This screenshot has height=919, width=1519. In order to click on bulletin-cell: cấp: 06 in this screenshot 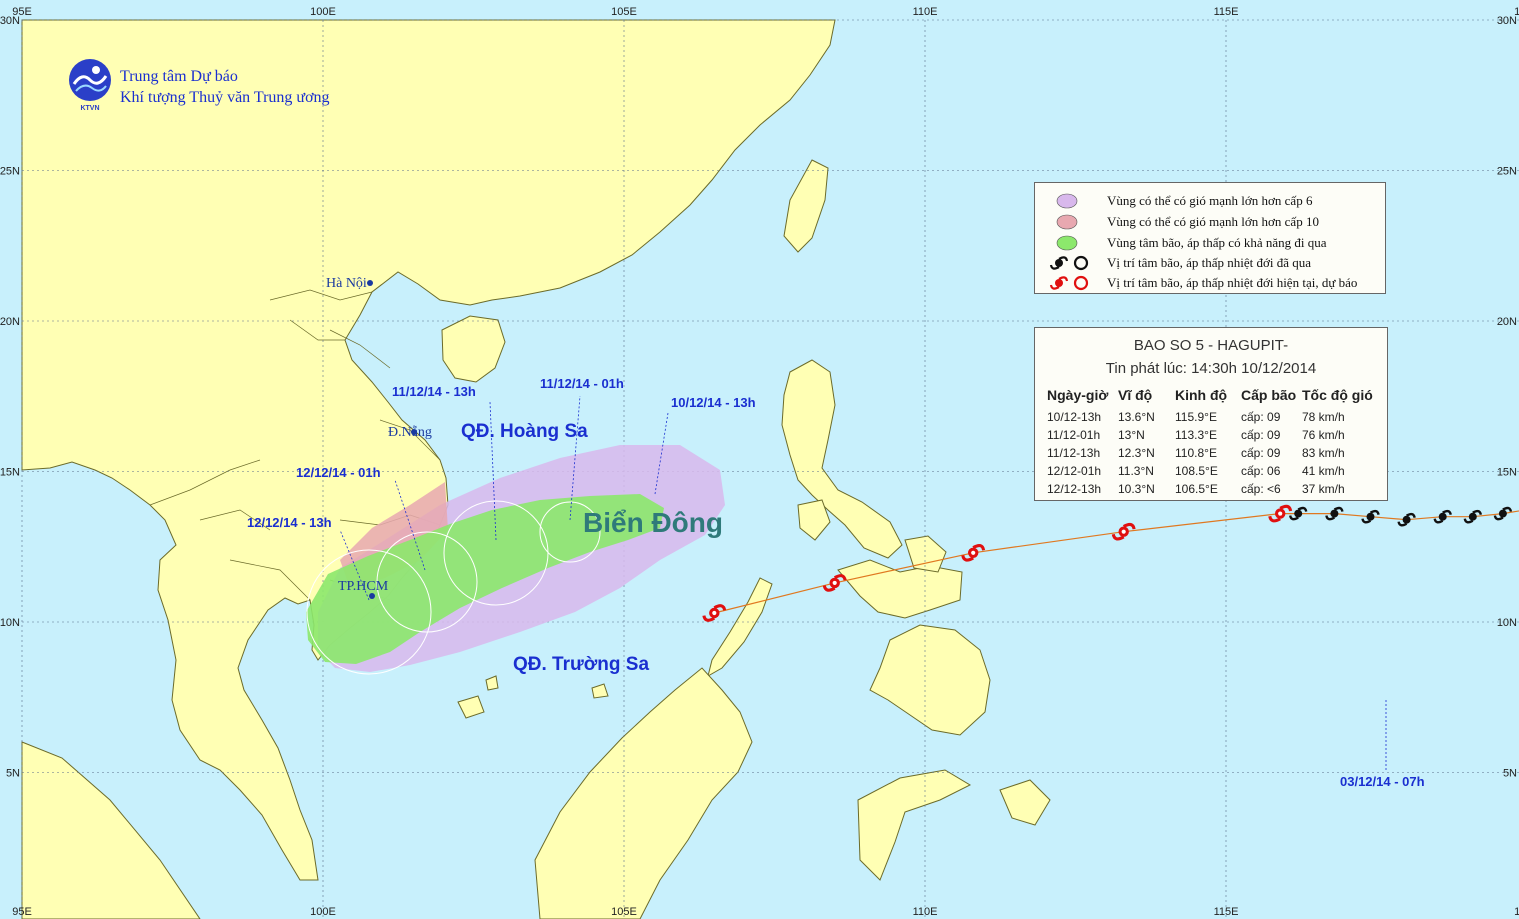, I will do `click(1261, 471)`.